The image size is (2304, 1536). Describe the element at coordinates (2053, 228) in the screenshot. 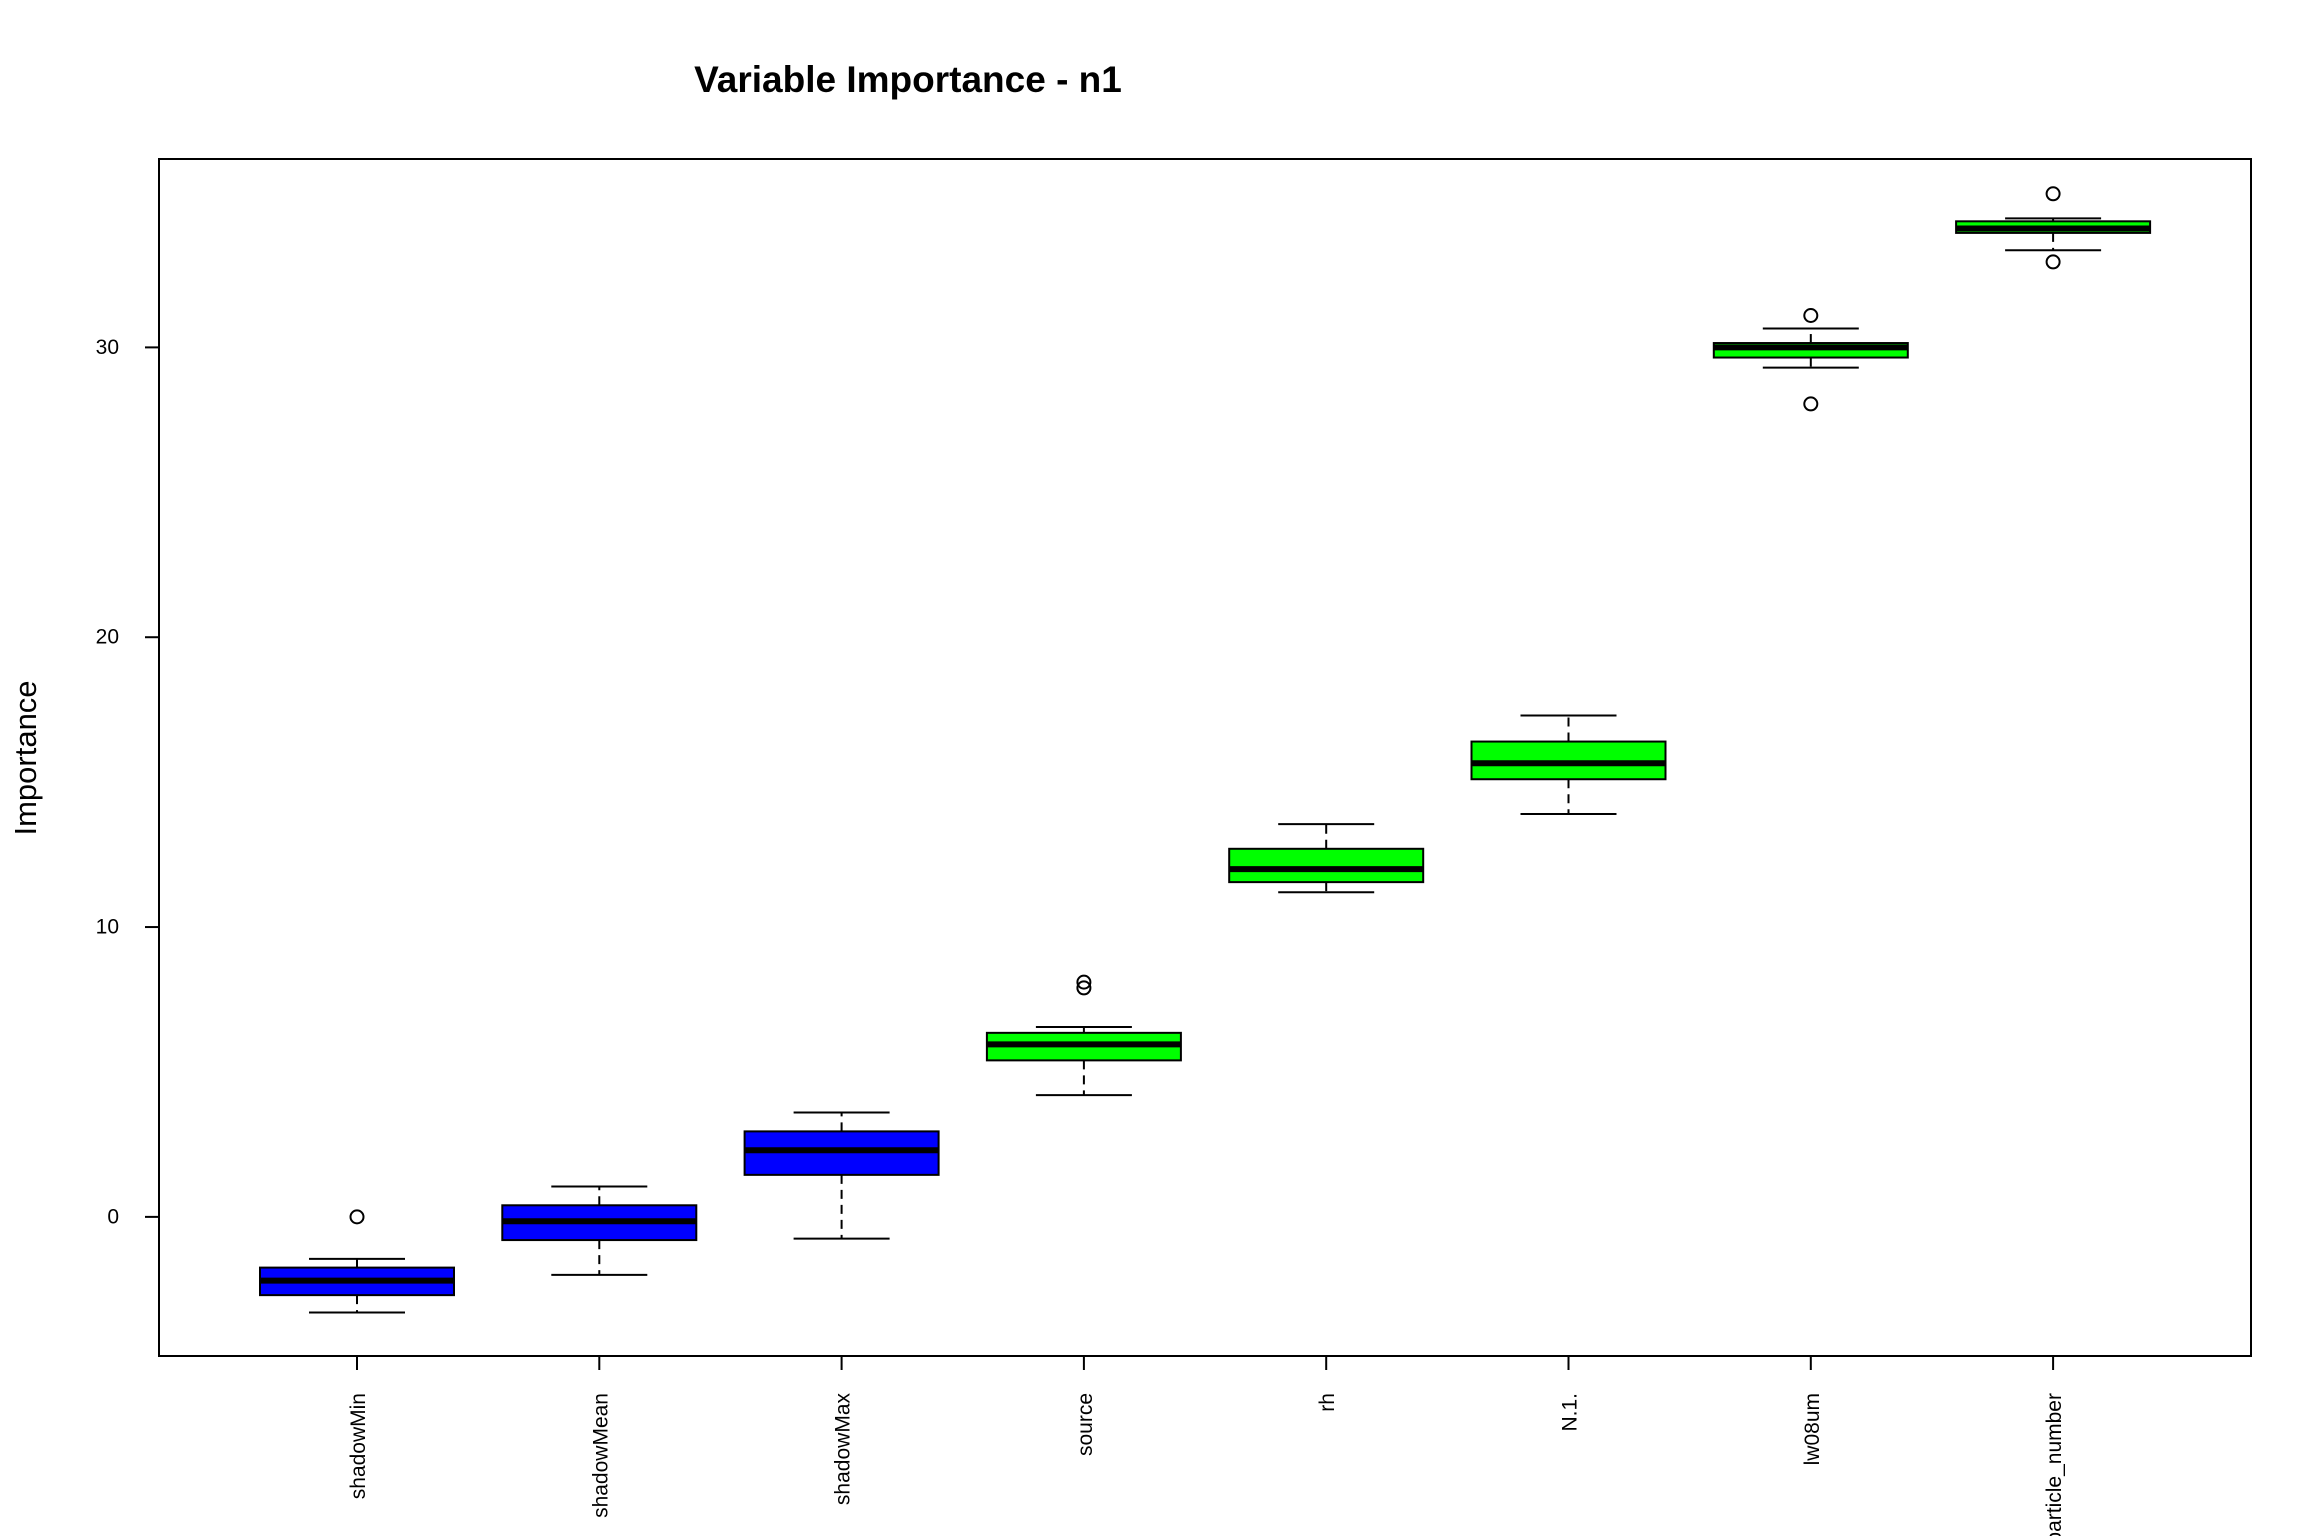

I see `box-particle_number` at that location.